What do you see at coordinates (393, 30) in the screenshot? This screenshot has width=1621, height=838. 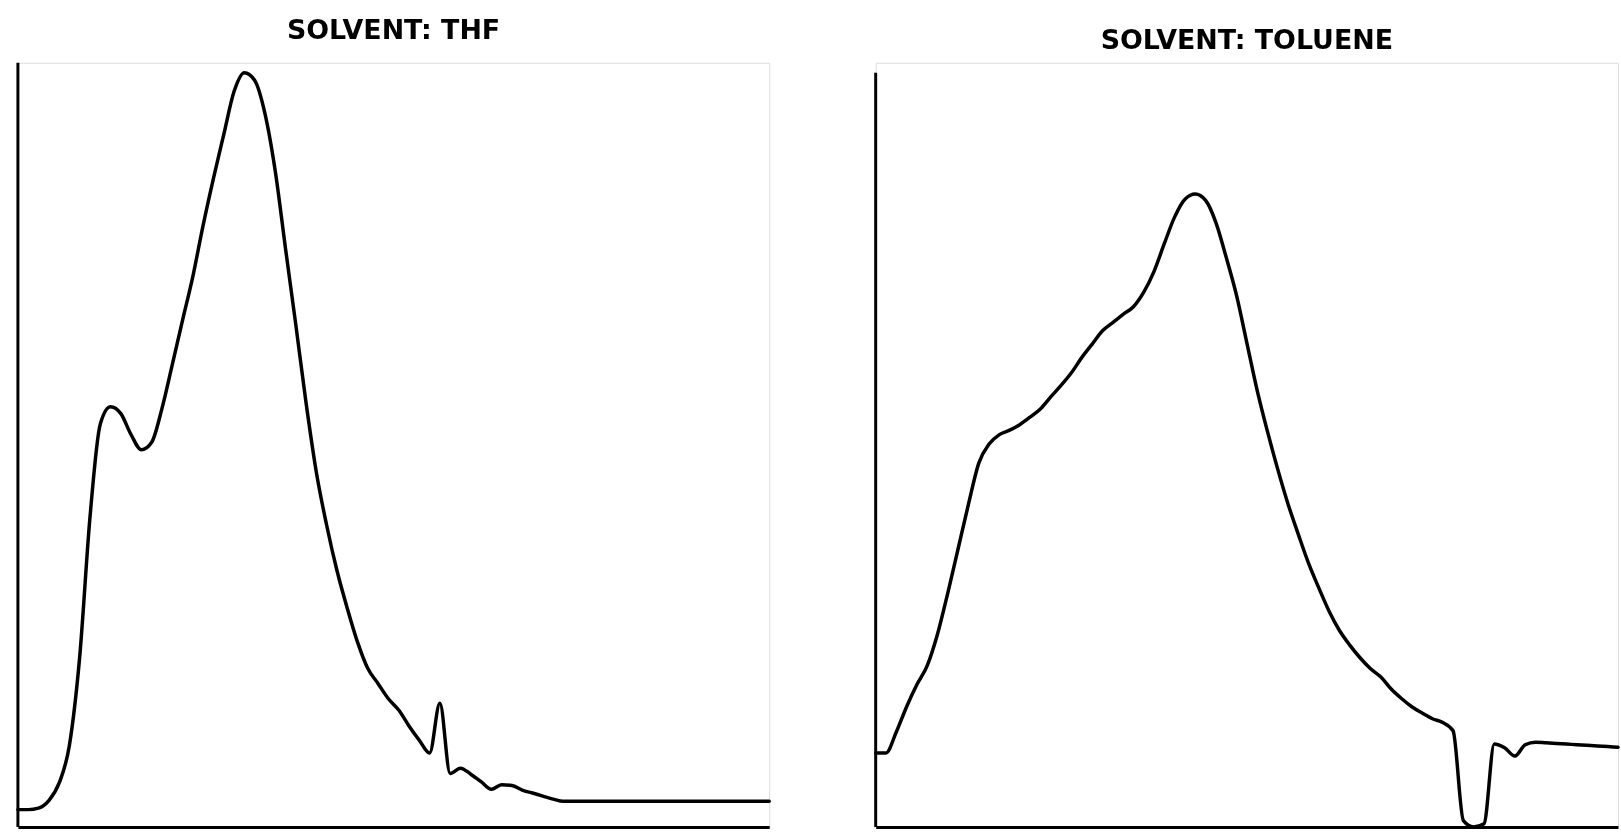 I see `chart-title: SOLVENT: THF` at bounding box center [393, 30].